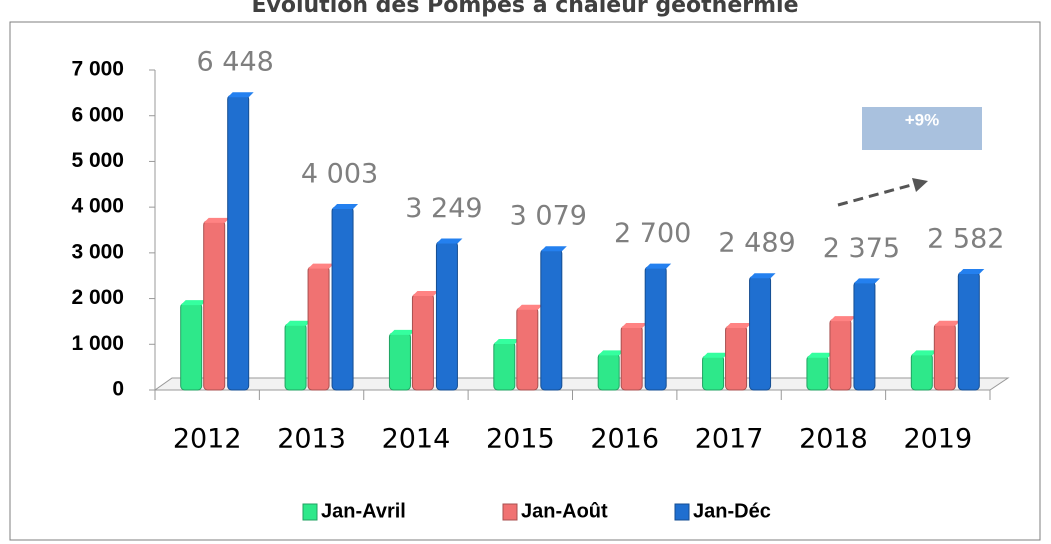 This screenshot has width=1051, height=544. I want to click on x-tick-label: 2016, so click(624, 439).